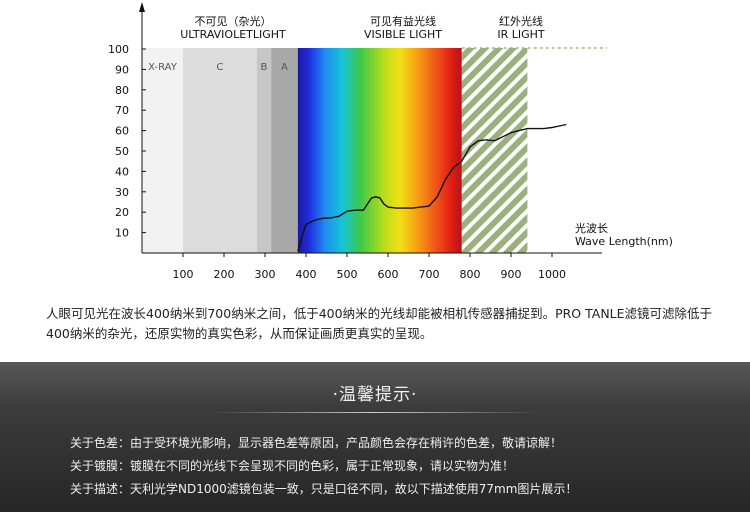 Image resolution: width=750 pixels, height=512 pixels. Describe the element at coordinates (142, 7) in the screenshot. I see `y-axis-arrow` at that location.